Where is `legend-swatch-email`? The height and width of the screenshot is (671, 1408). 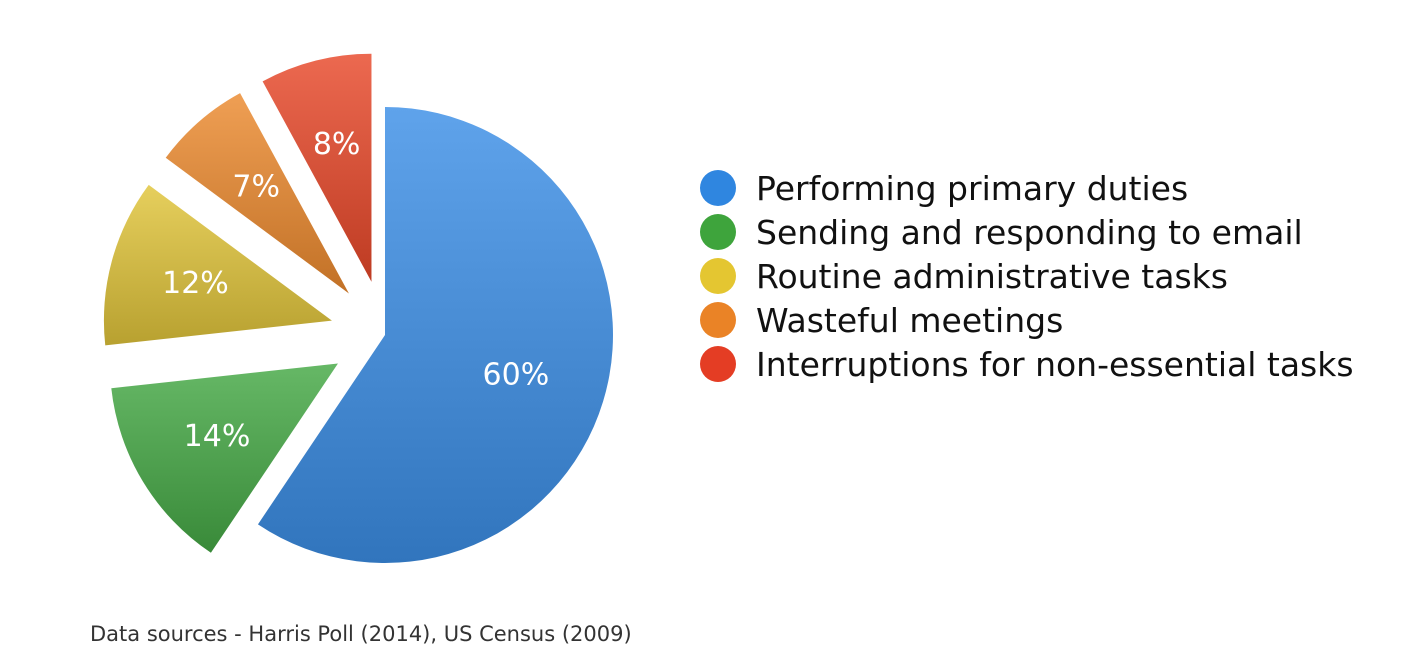 legend-swatch-email is located at coordinates (718, 232).